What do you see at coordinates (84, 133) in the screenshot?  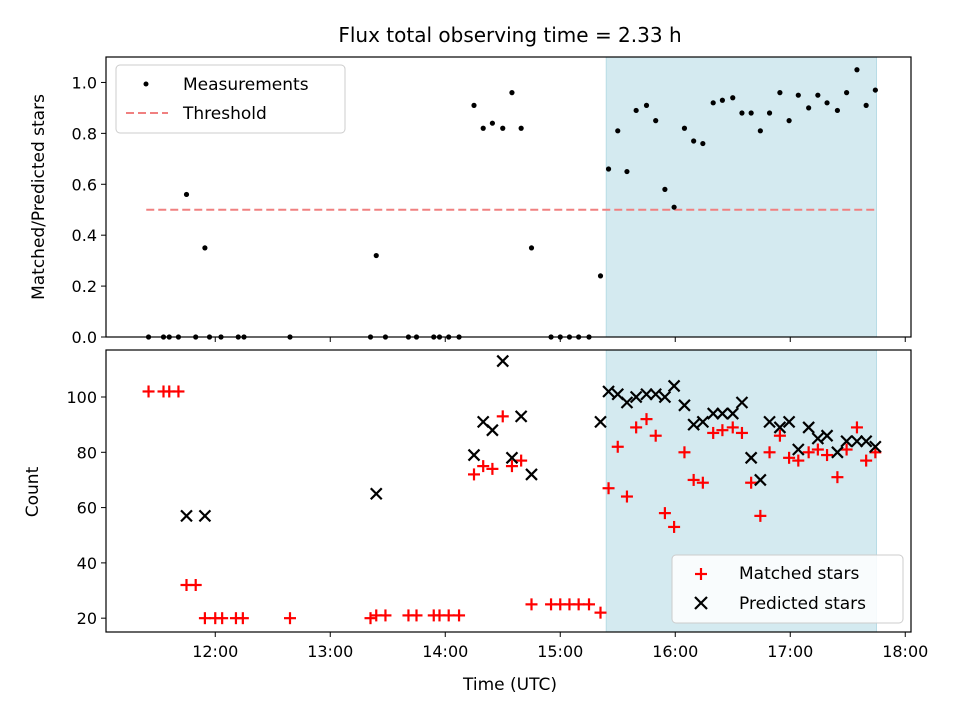 I see `top-y-tick-label: 0.8` at bounding box center [84, 133].